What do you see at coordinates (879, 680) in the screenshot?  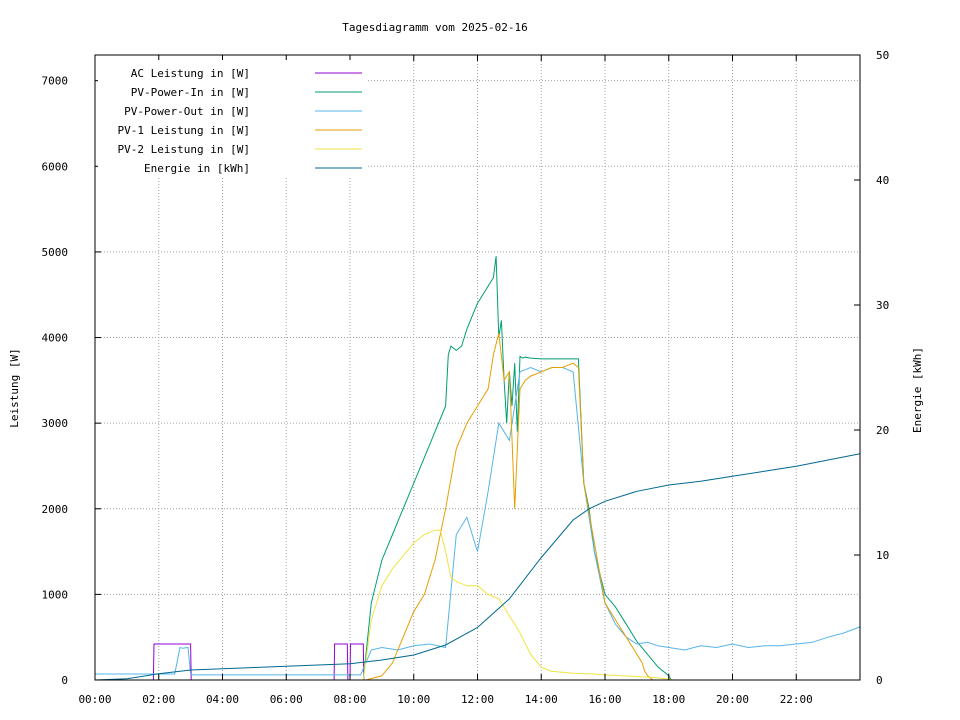 I see `y2-tick-label: 0` at bounding box center [879, 680].